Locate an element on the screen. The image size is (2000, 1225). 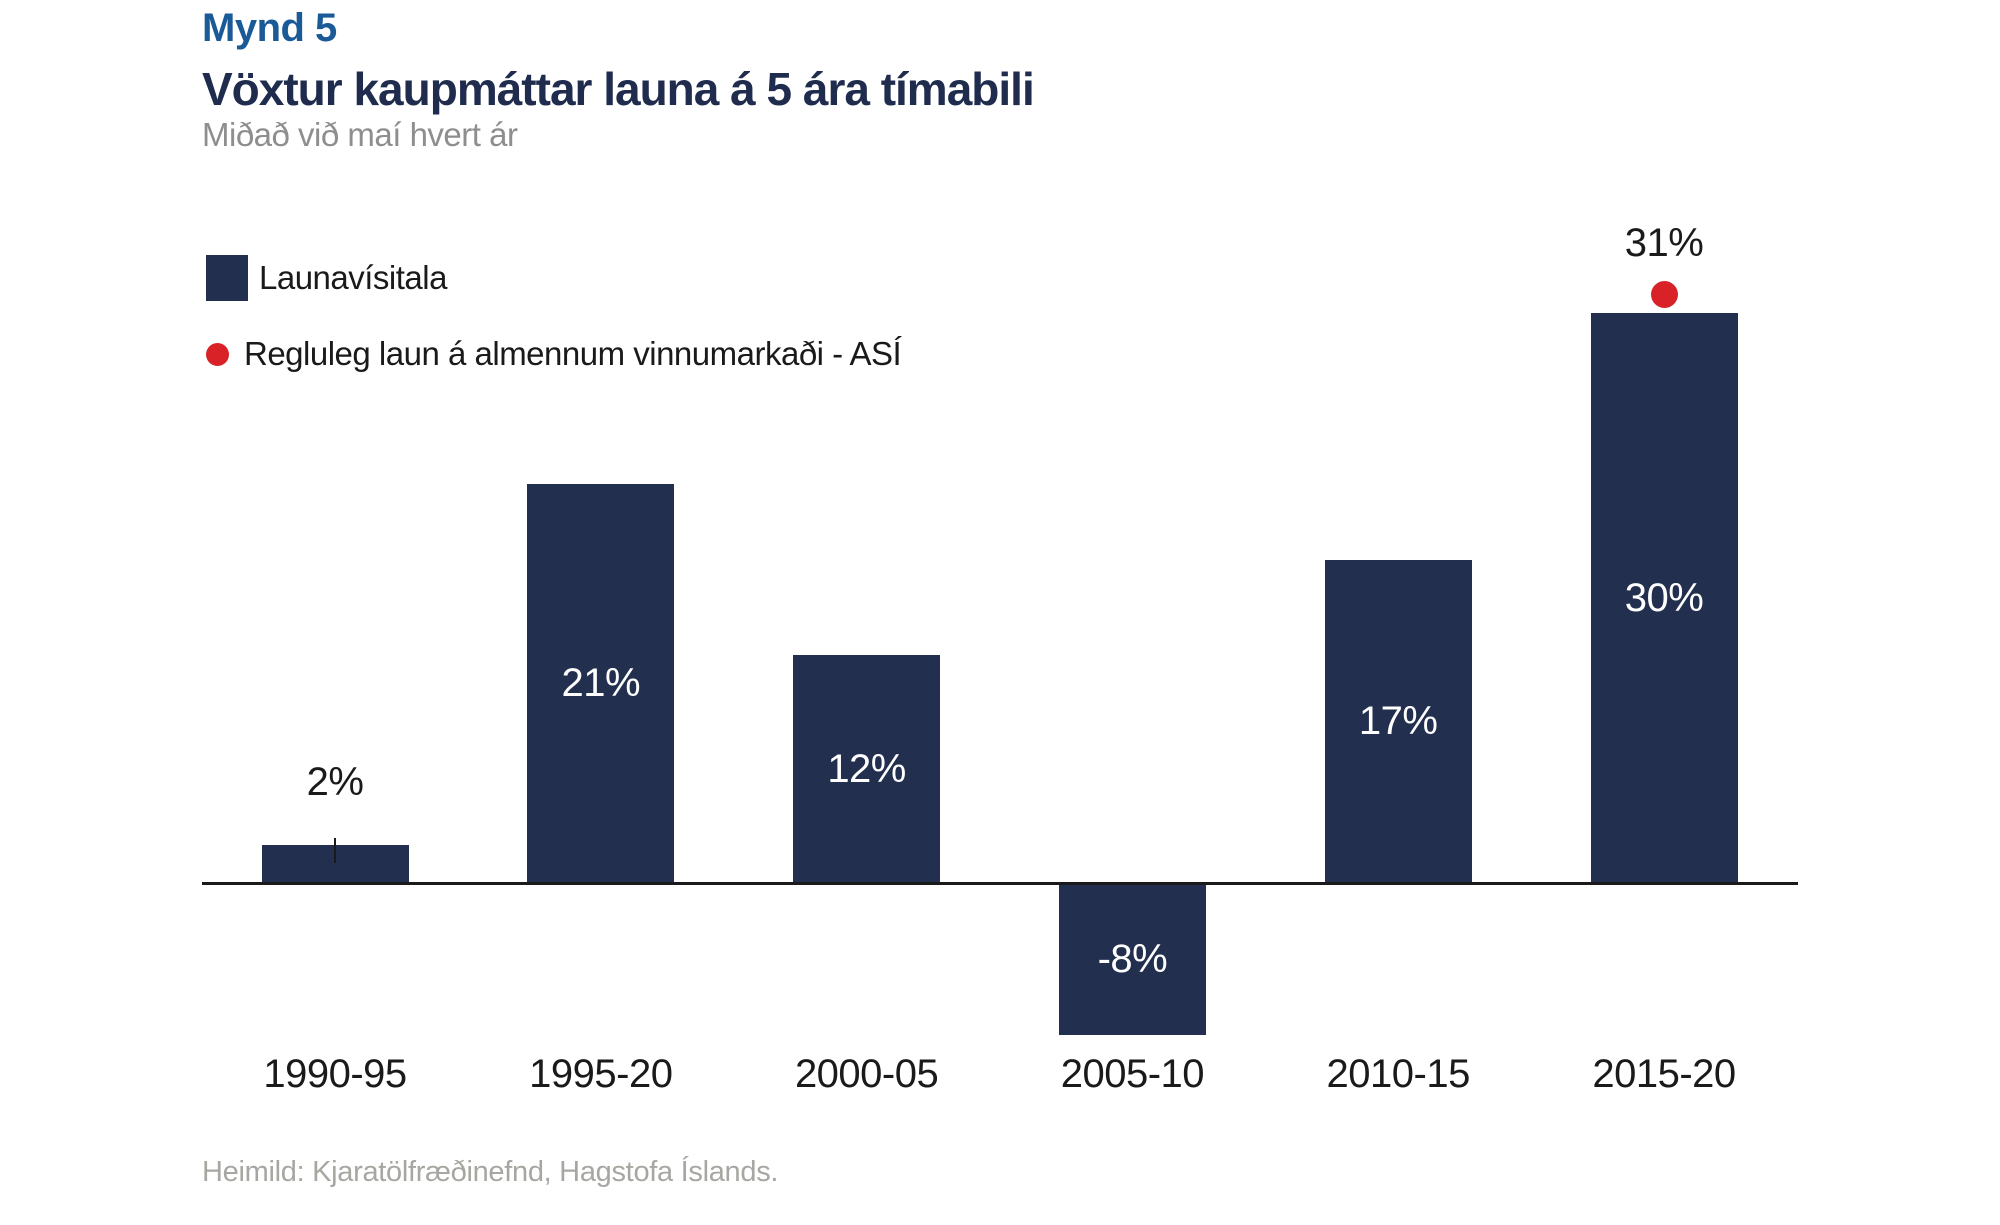
chart-subtitle: Miðað við maí hvert ár is located at coordinates (360, 134).